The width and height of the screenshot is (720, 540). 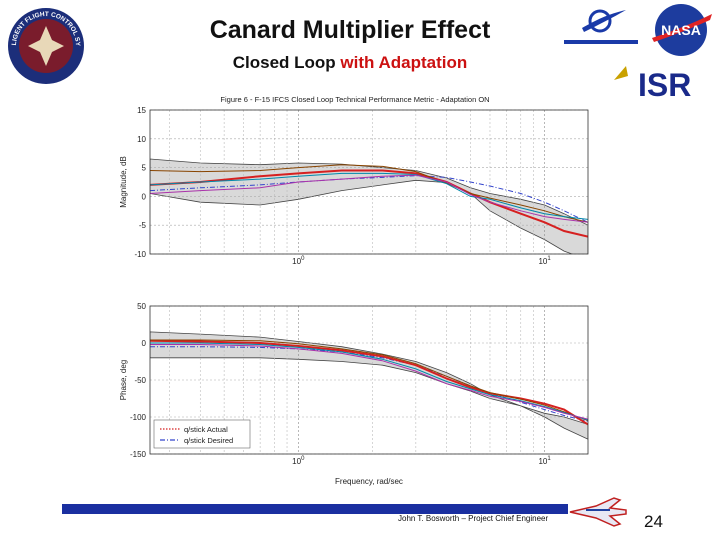 What do you see at coordinates (144, 343) in the screenshot?
I see `phase-y-tick-label: 0` at bounding box center [144, 343].